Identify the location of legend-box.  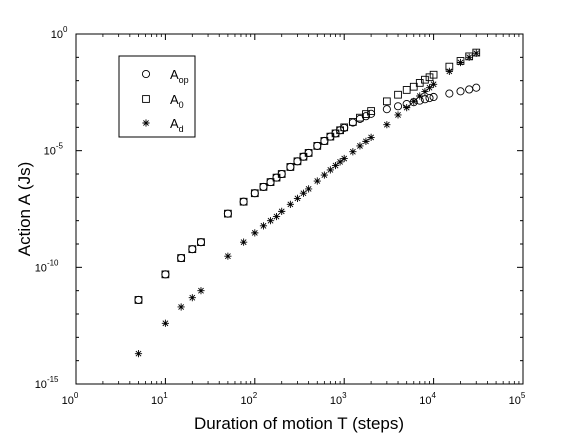
(157, 96).